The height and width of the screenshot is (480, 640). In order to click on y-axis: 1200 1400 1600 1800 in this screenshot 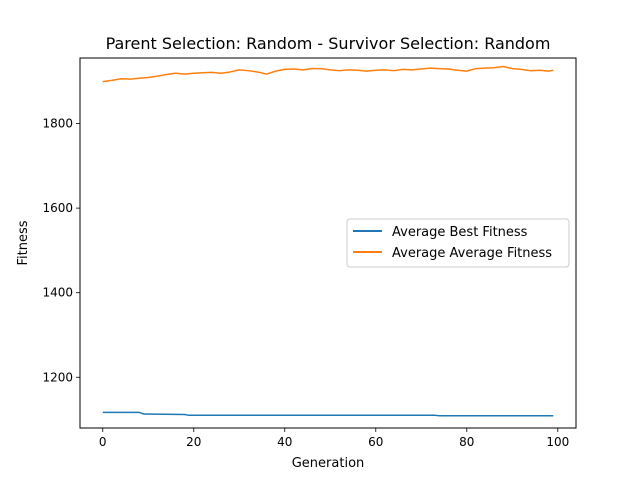, I will do `click(61, 250)`.